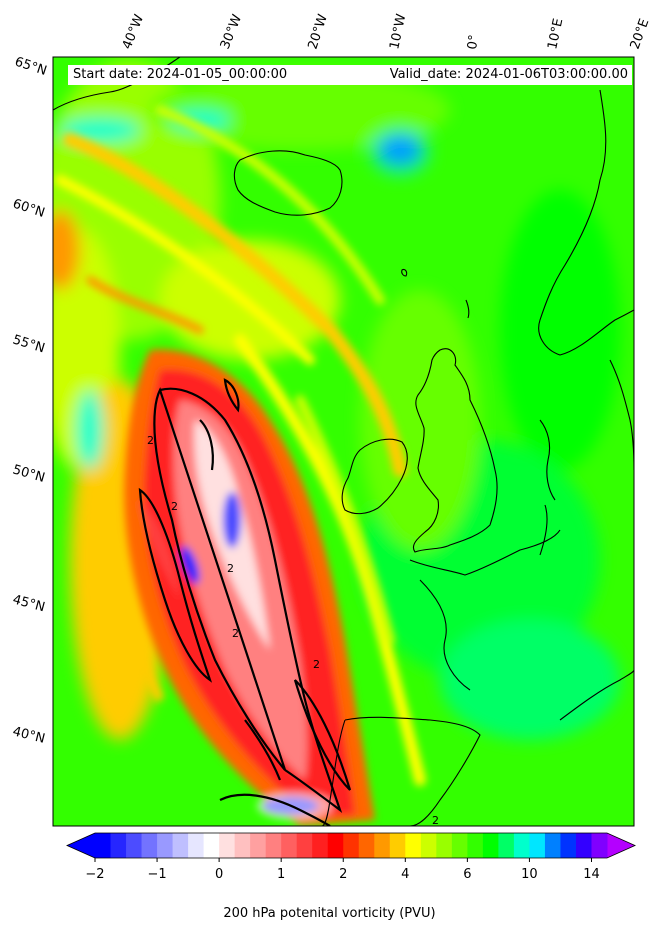 This screenshot has height=936, width=659. I want to click on lon-label: 40°W, so click(133, 31).